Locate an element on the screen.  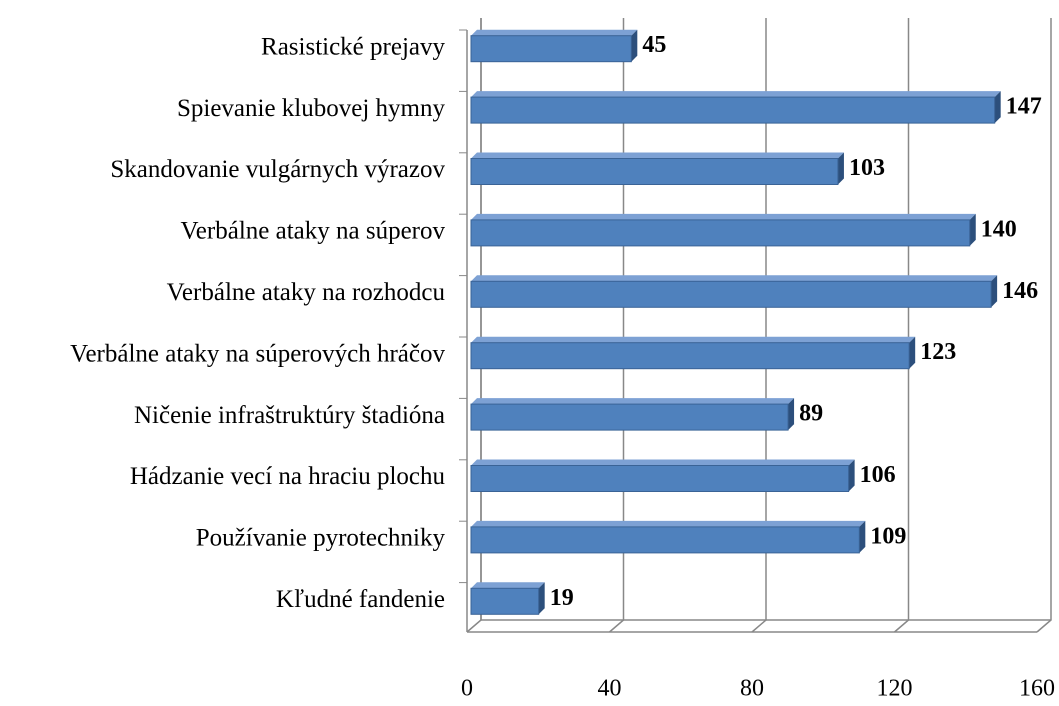
x-tick-label: 120 is located at coordinates (895, 689).